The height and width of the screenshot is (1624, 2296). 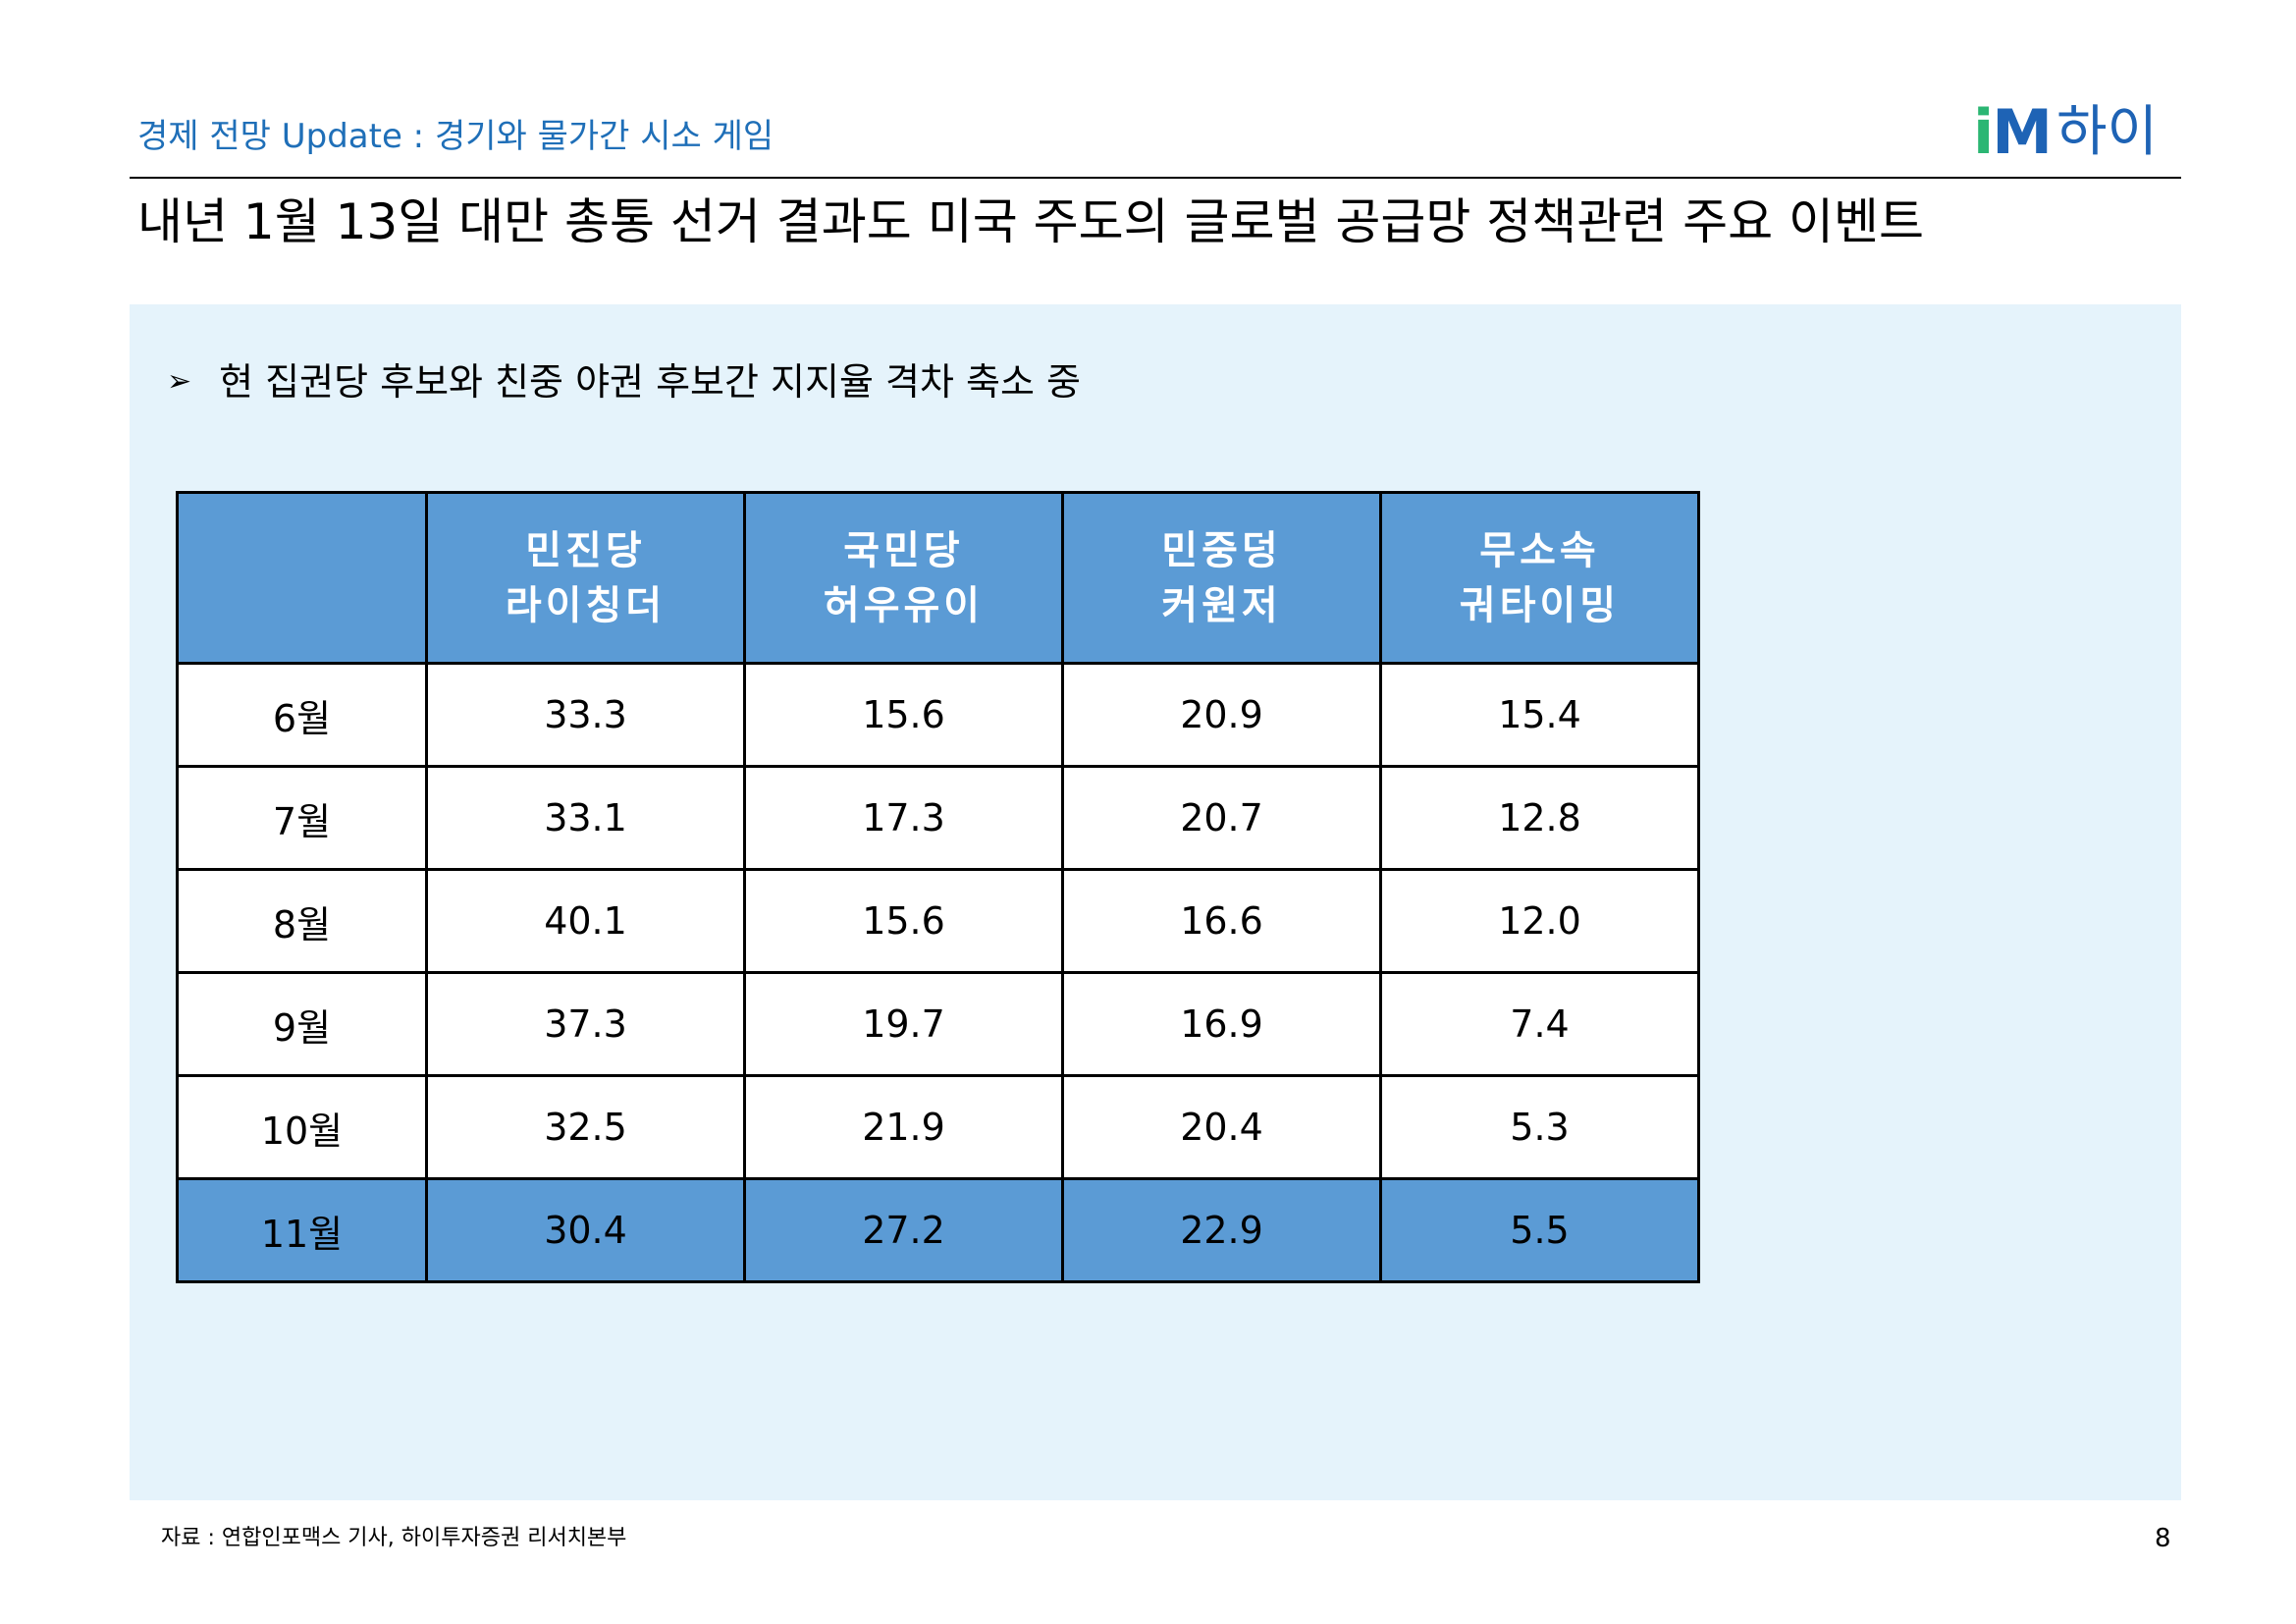 What do you see at coordinates (302, 1024) in the screenshot?
I see `month-cell: 9월` at bounding box center [302, 1024].